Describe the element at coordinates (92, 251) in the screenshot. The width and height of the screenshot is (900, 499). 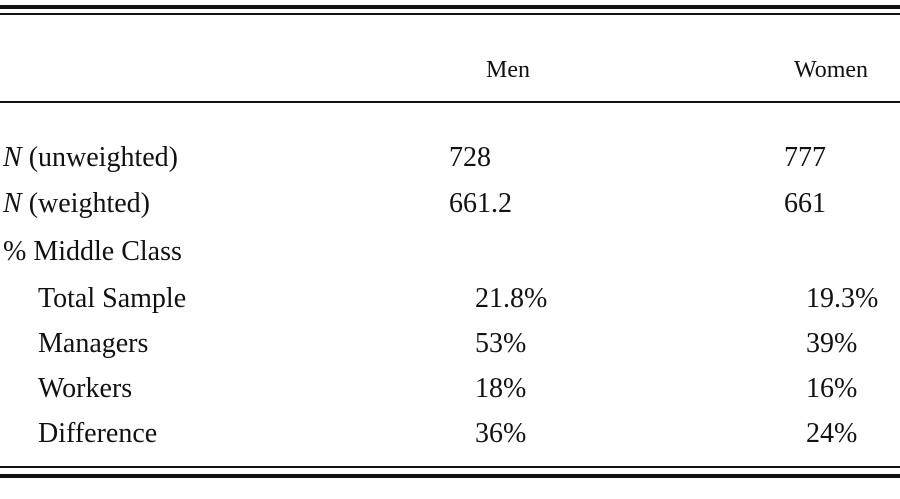
I see `group-title: % Middle Class` at that location.